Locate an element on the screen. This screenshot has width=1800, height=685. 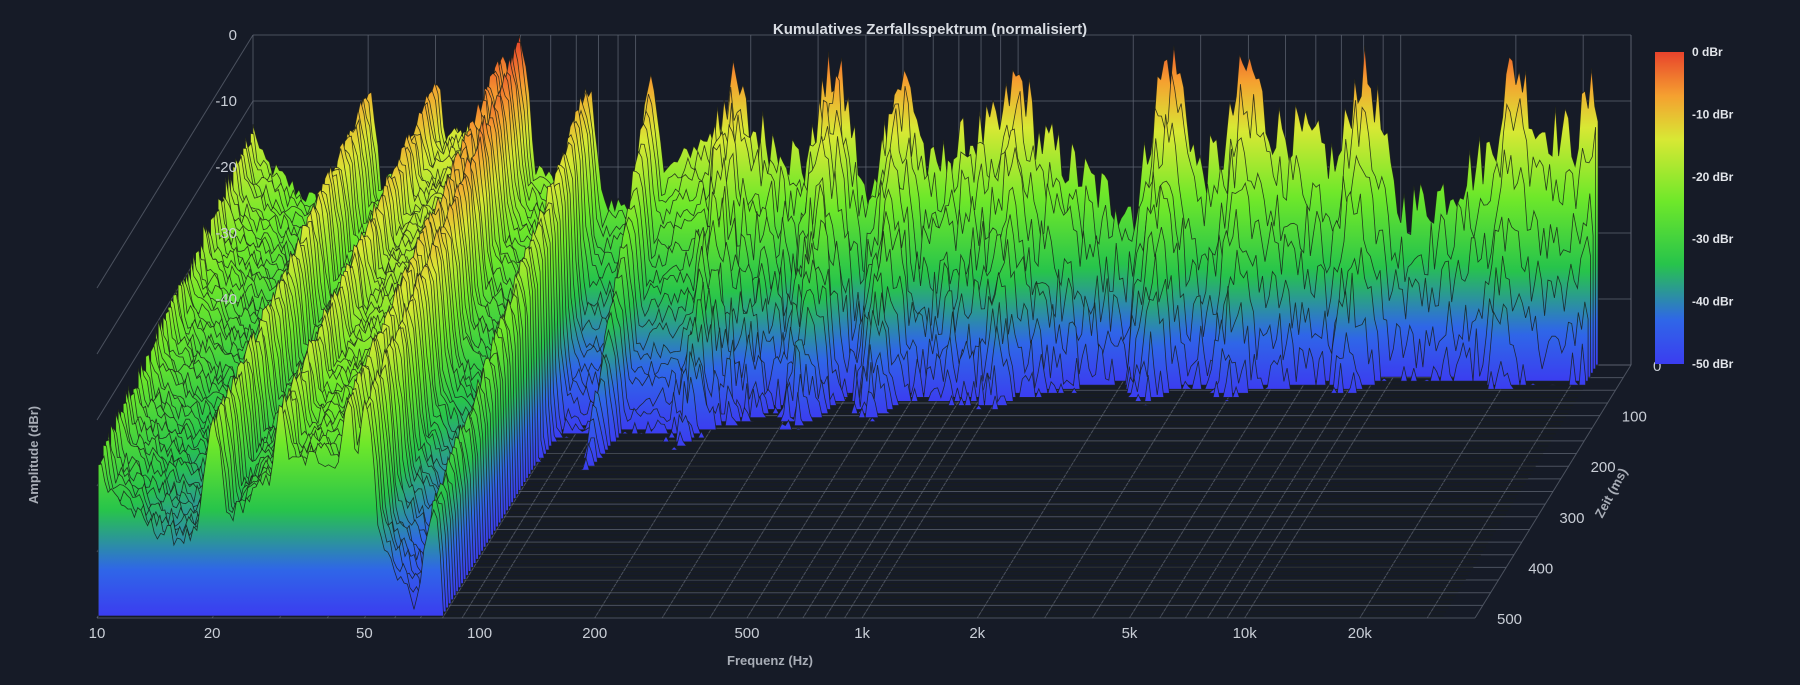
x-tick-label: 5k is located at coordinates (1130, 633).